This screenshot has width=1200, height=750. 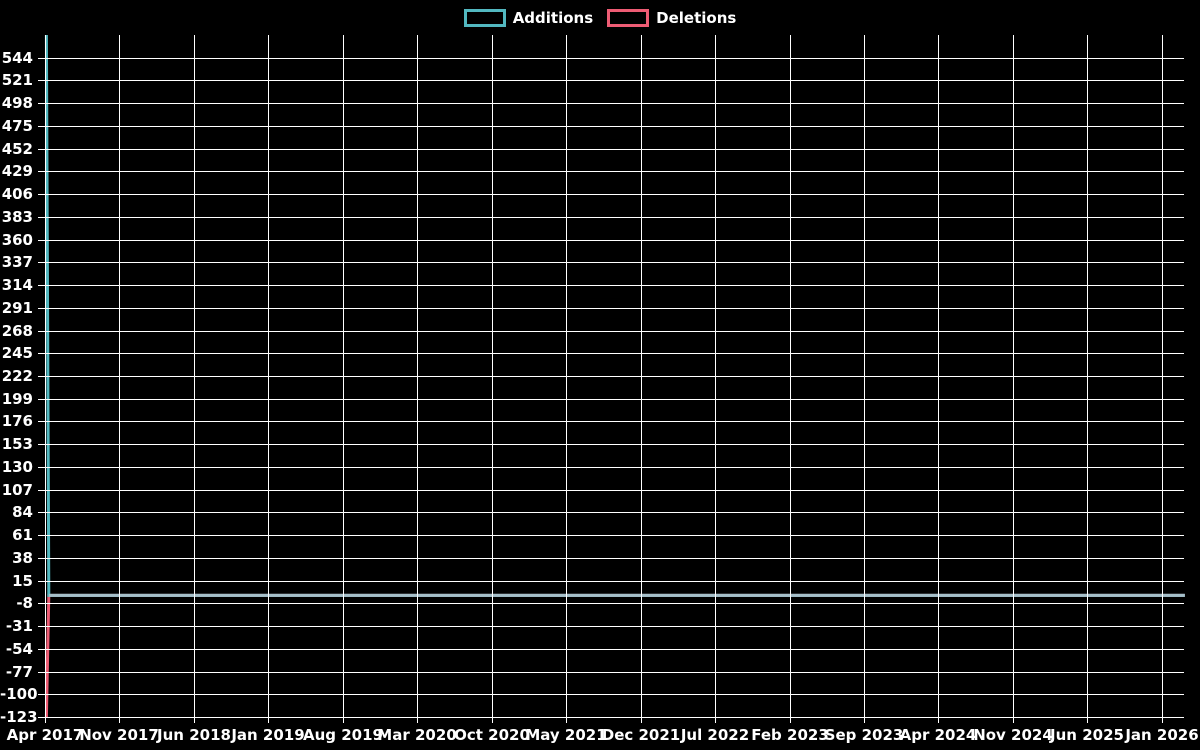 I want to click on y-tick-label: 429, so click(x=17, y=171).